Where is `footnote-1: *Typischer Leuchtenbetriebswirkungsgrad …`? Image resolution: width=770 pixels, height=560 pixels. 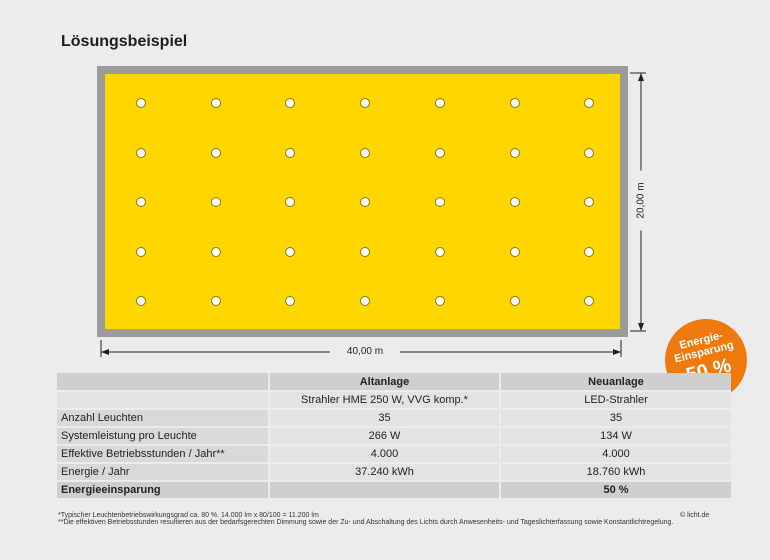 footnote-1: *Typischer Leuchtenbetriebswirkungsgrad … is located at coordinates (188, 515).